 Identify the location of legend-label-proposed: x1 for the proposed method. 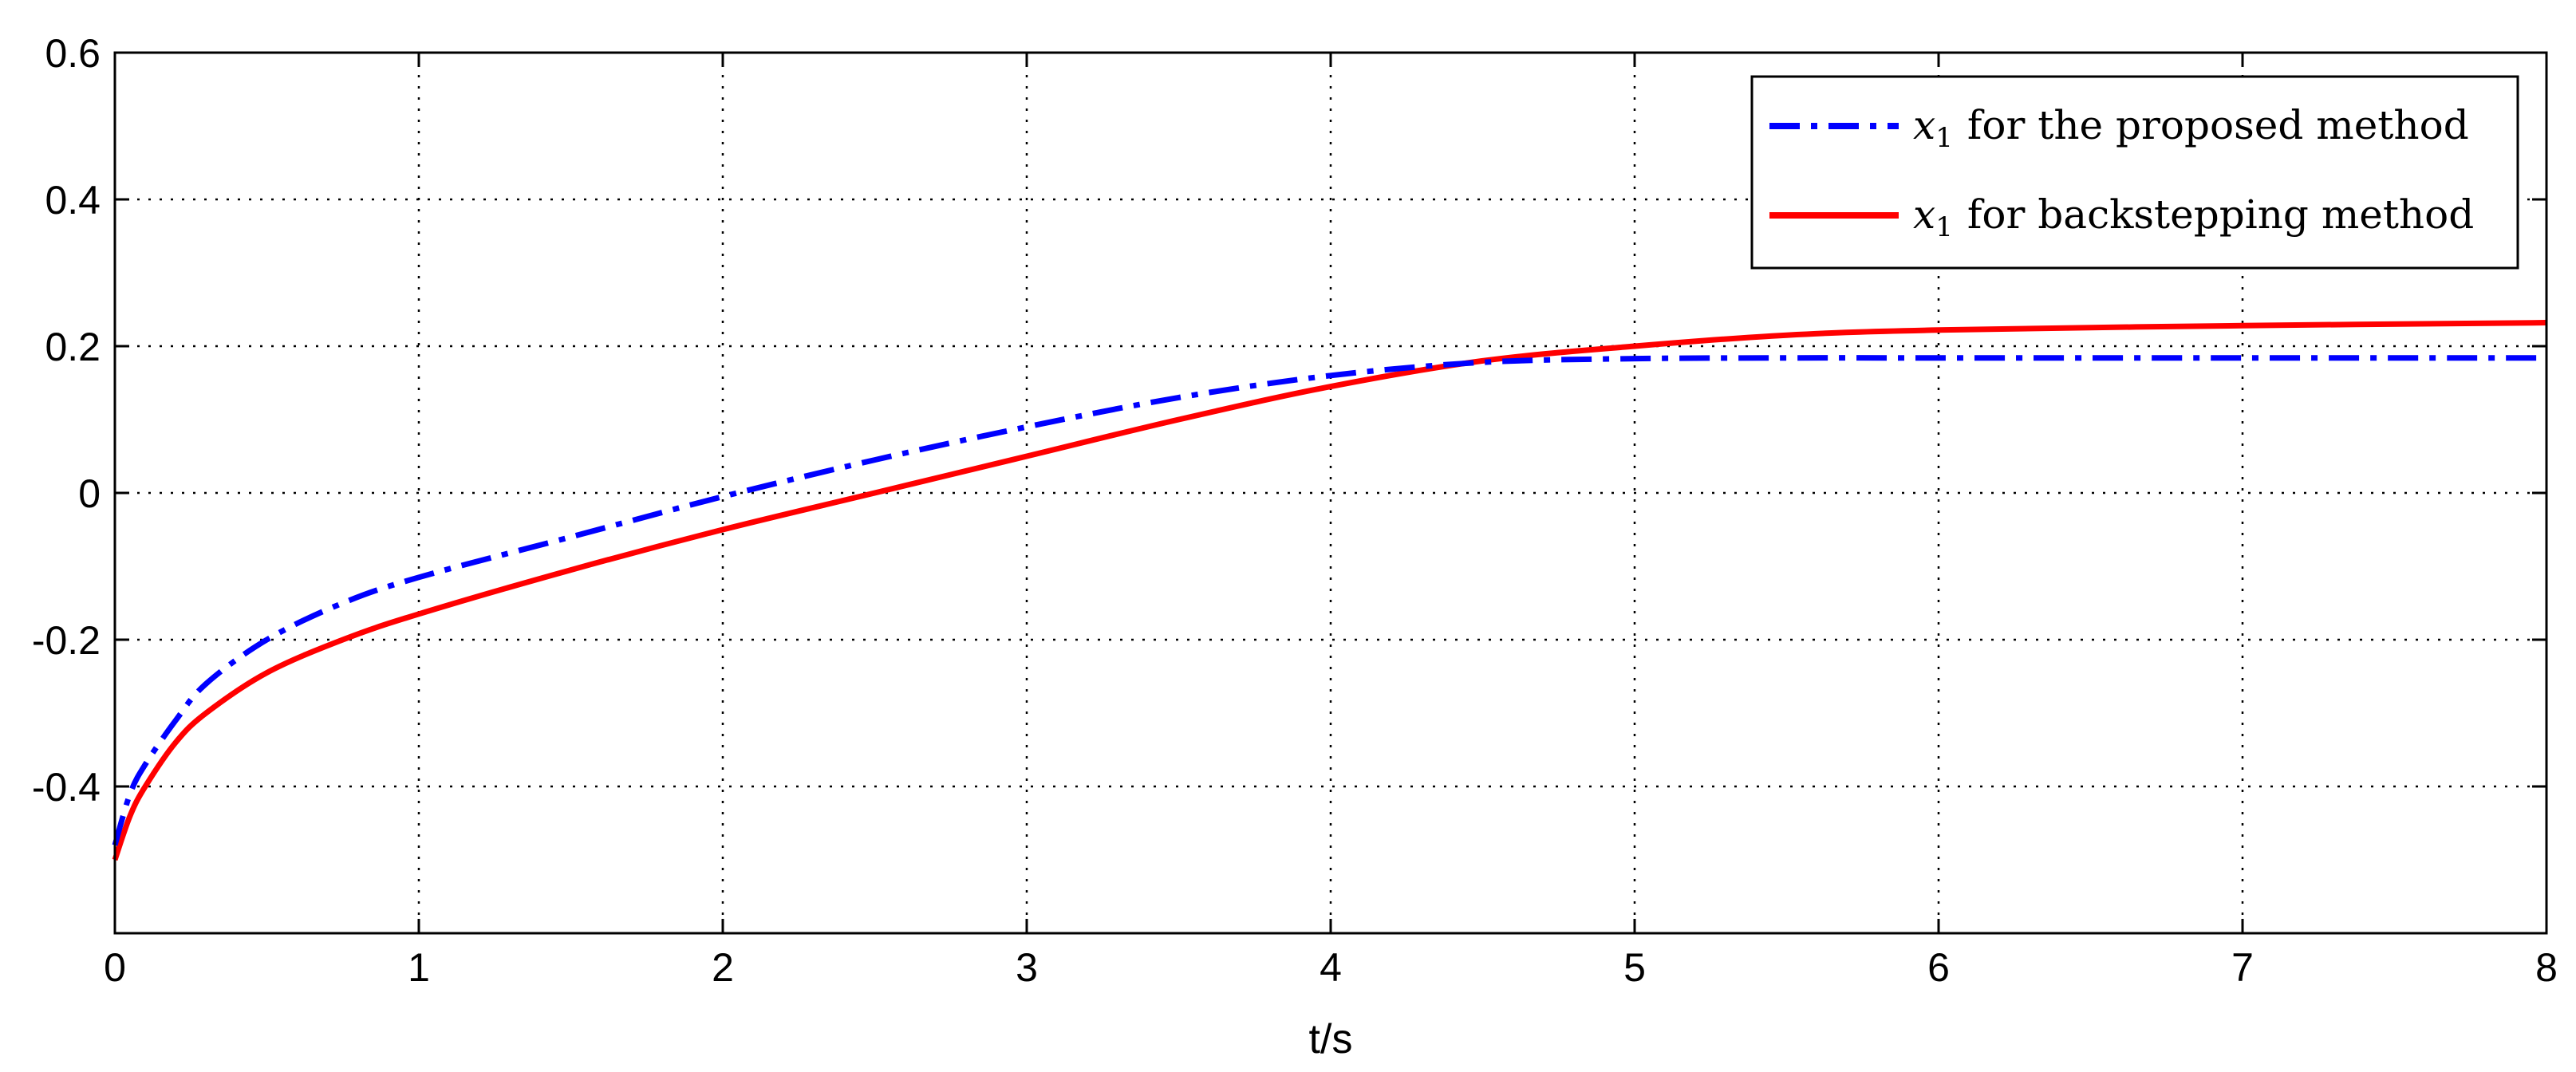
(2191, 128).